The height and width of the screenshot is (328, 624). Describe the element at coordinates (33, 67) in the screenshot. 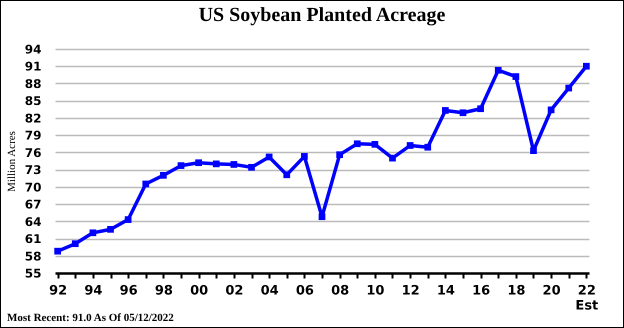

I see `y-tick-label: 91` at that location.